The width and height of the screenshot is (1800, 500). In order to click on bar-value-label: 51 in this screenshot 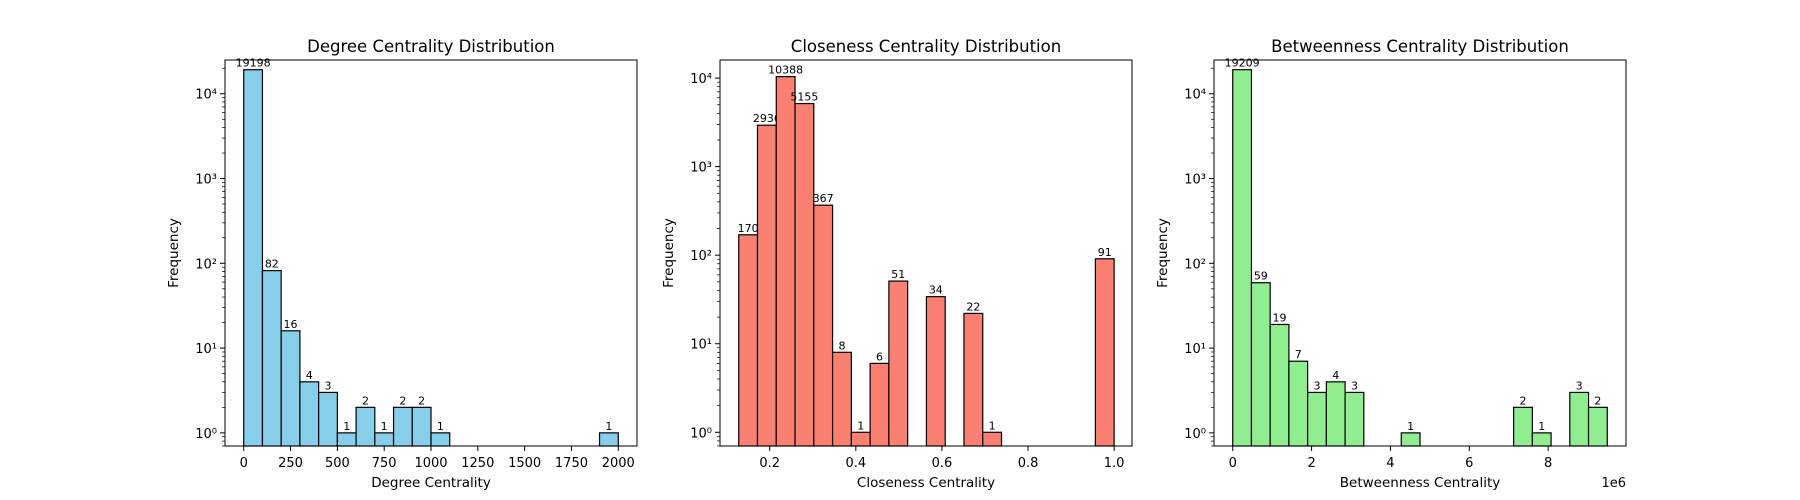, I will do `click(898, 274)`.